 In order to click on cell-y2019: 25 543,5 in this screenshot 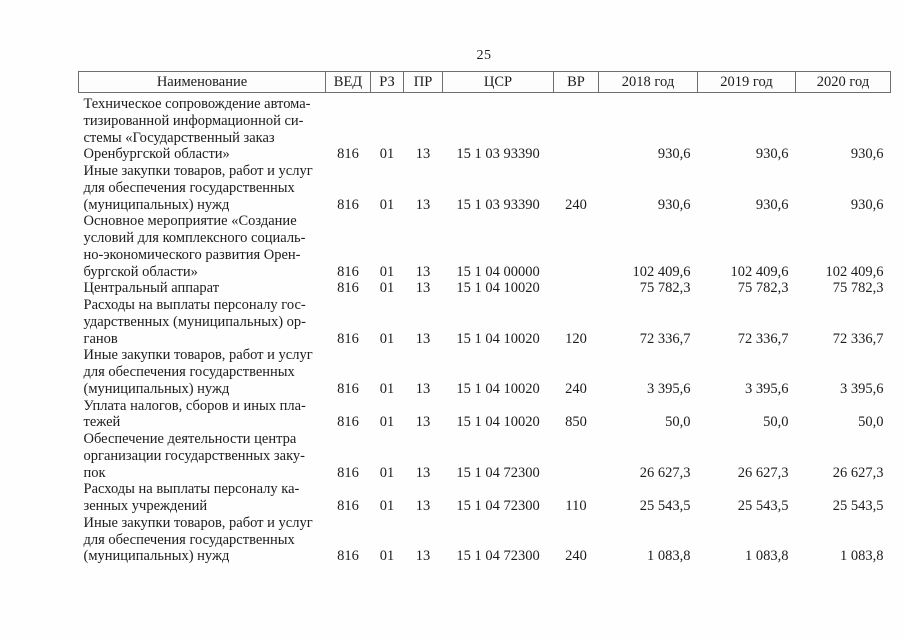, I will do `click(763, 506)`.